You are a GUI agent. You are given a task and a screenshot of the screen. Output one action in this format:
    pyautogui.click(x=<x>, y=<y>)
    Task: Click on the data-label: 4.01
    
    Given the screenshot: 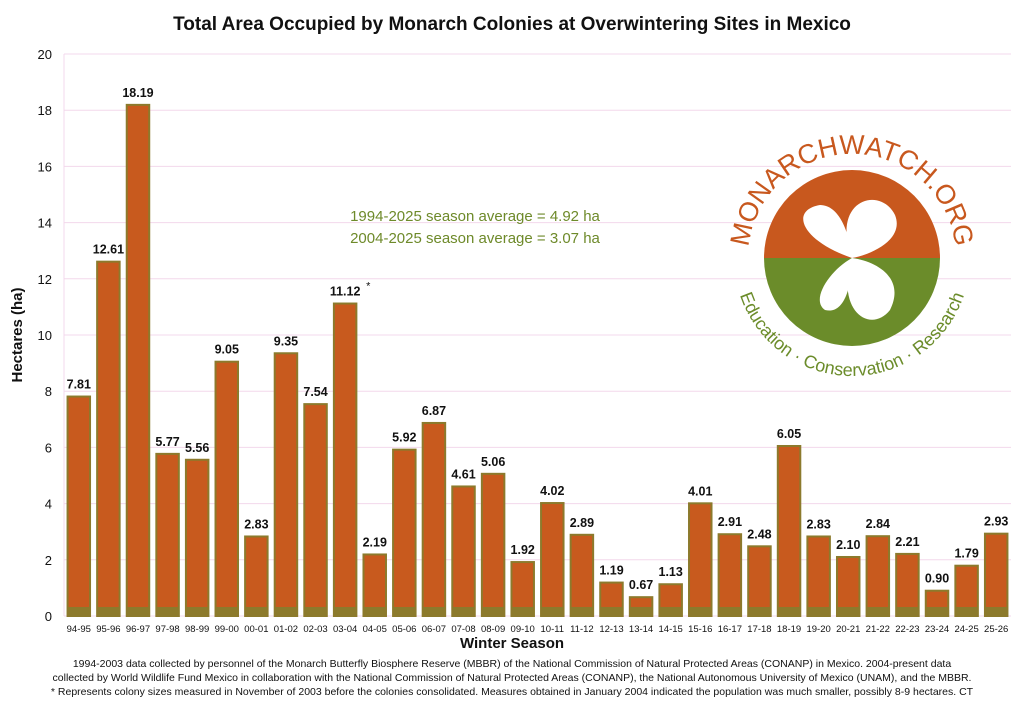 What is the action you would take?
    pyautogui.click(x=700, y=491)
    